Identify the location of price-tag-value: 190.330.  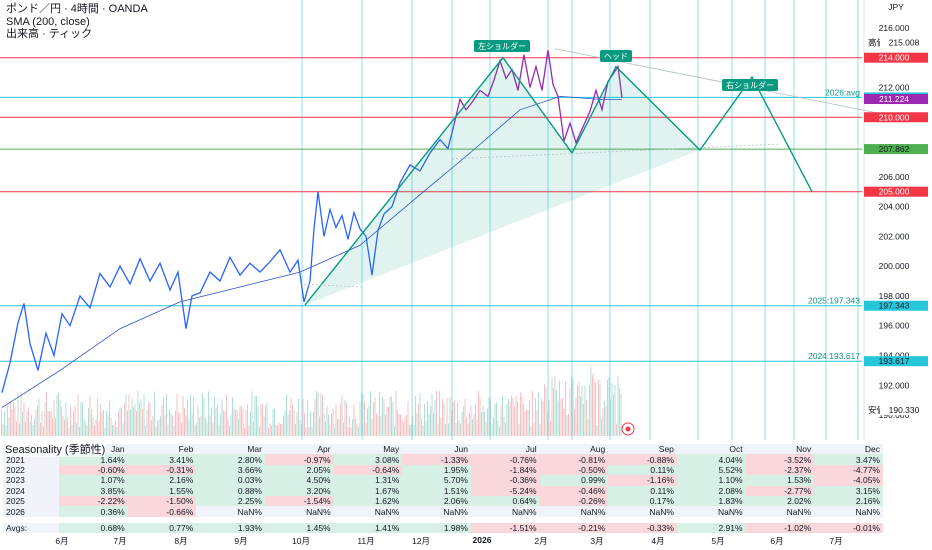
(904, 410).